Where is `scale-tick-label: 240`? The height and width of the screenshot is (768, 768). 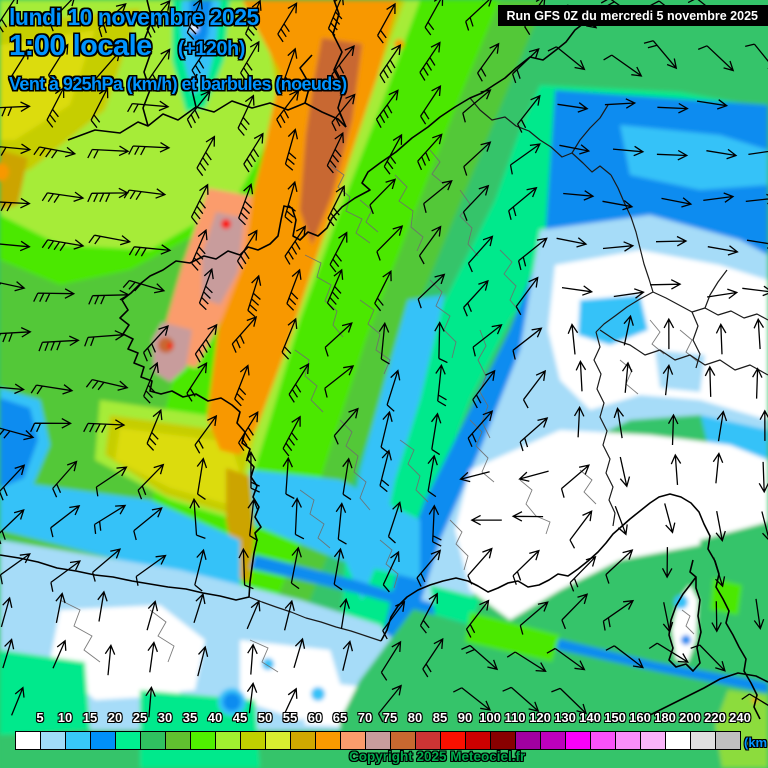
scale-tick-label: 240 is located at coordinates (740, 717).